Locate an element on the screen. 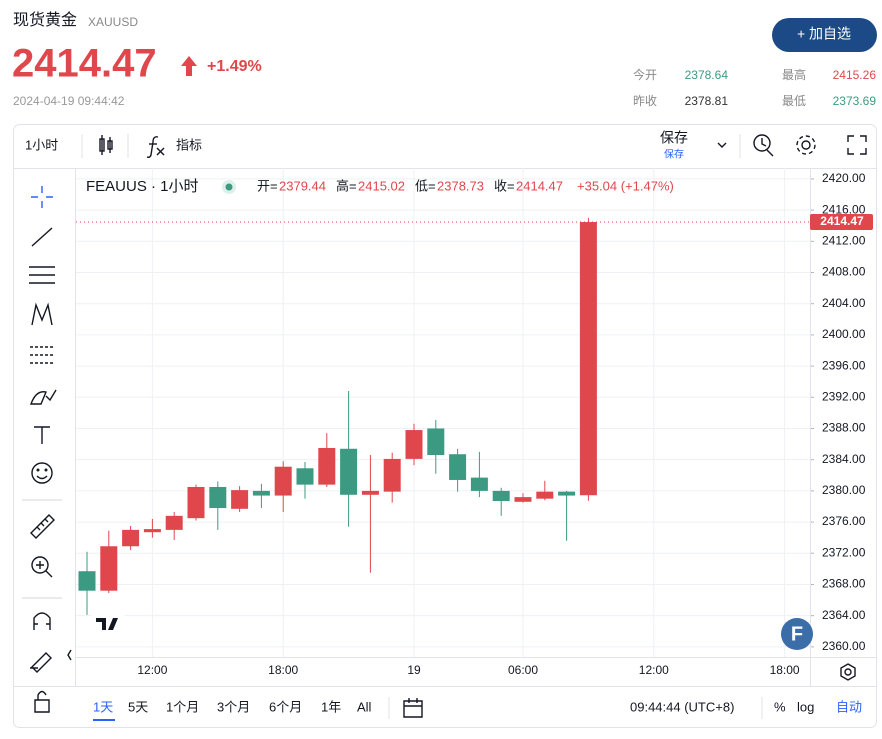  f-logo is located at coordinates (797, 634).